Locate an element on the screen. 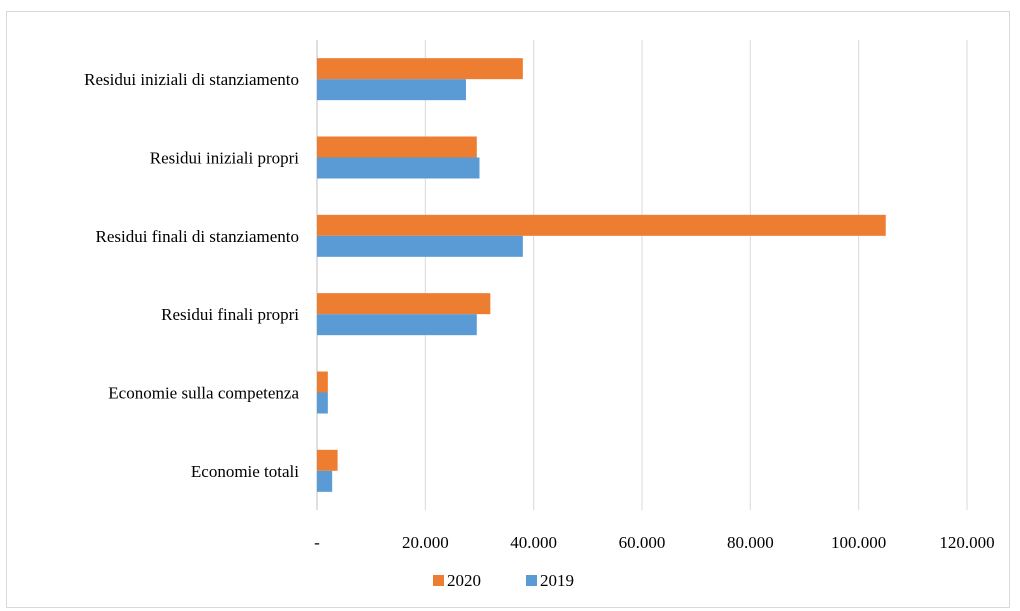 This screenshot has height=611, width=1020. x-tick-label: 100.000 is located at coordinates (858, 542).